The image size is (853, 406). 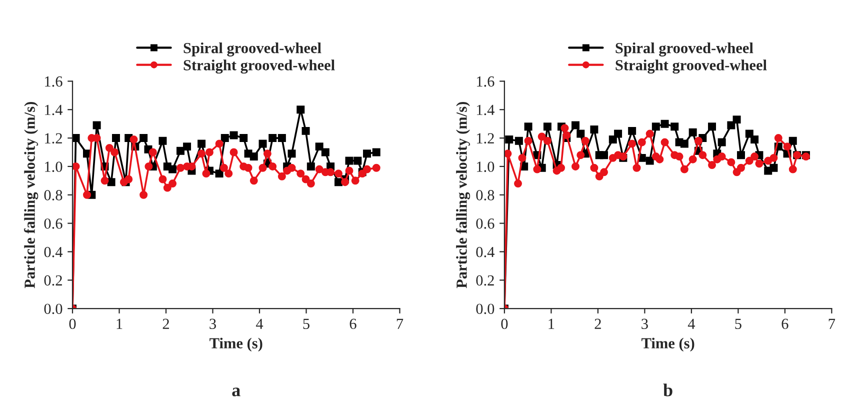 I want to click on x-tick-label: 2, so click(x=165, y=323).